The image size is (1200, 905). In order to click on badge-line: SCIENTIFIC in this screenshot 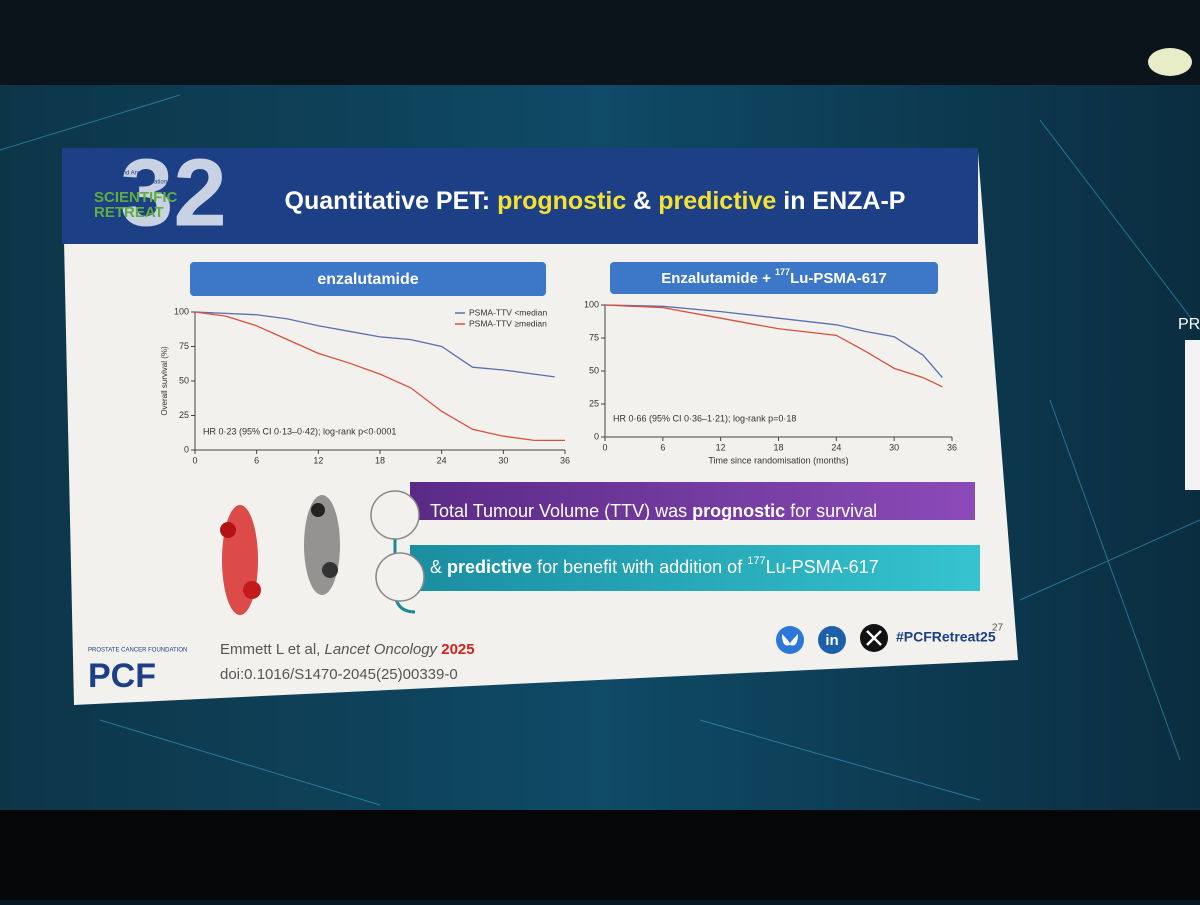, I will do `click(136, 197)`.